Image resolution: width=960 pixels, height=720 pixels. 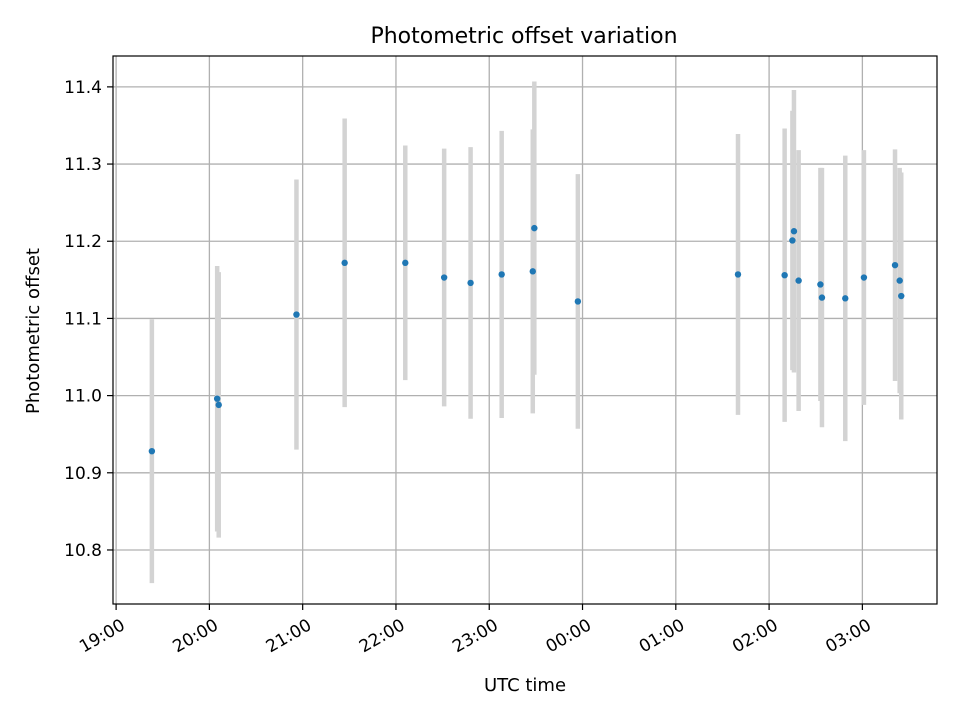 What do you see at coordinates (83, 319) in the screenshot?
I see `y-tick-label: 11.1` at bounding box center [83, 319].